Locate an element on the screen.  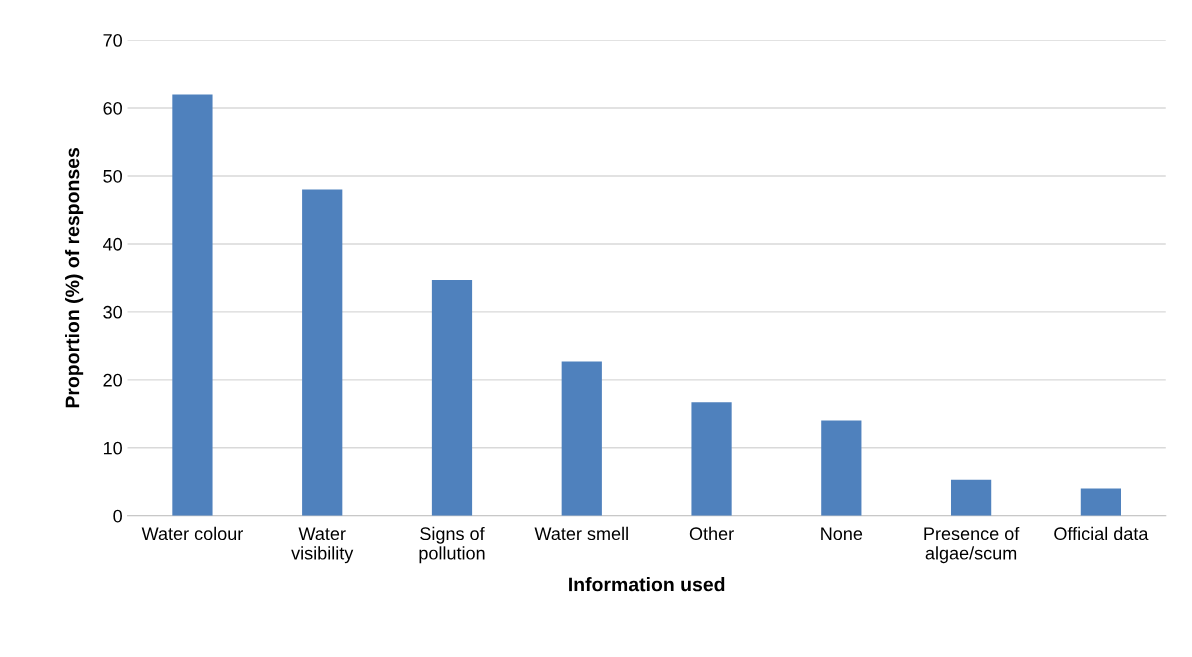
y-tick-label: 0 is located at coordinates (117, 516).